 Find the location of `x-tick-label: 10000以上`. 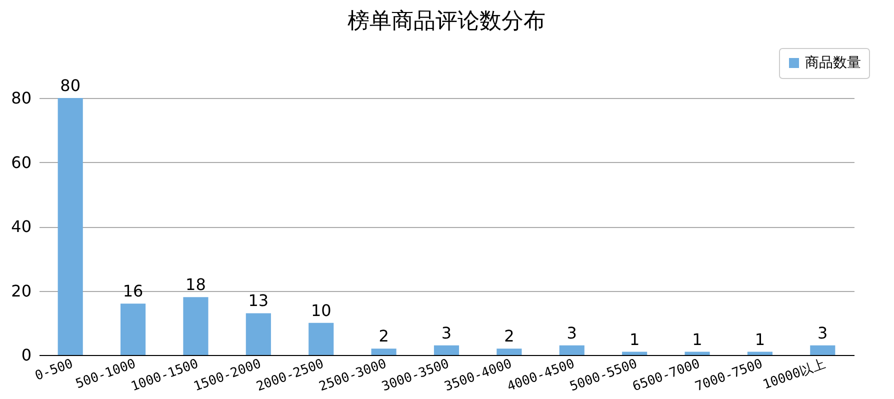

x-tick-label: 10000以上 is located at coordinates (794, 374).